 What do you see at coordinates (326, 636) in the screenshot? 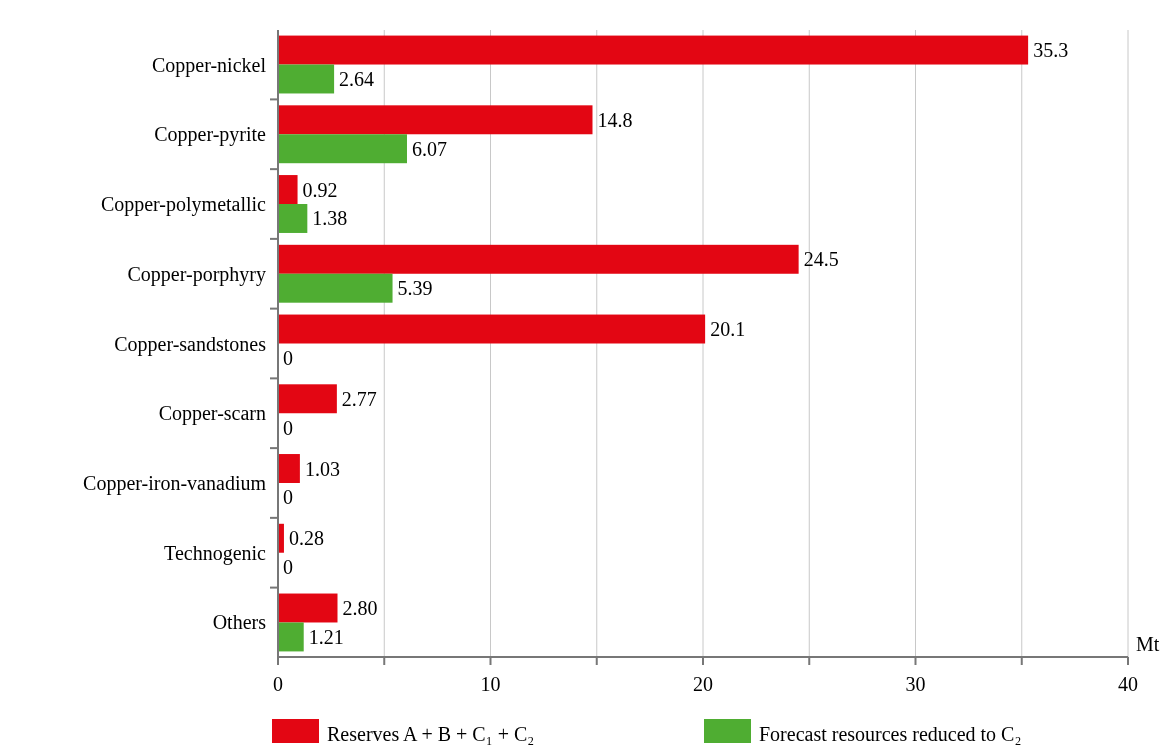
I see `data-label: 1.21` at bounding box center [326, 636].